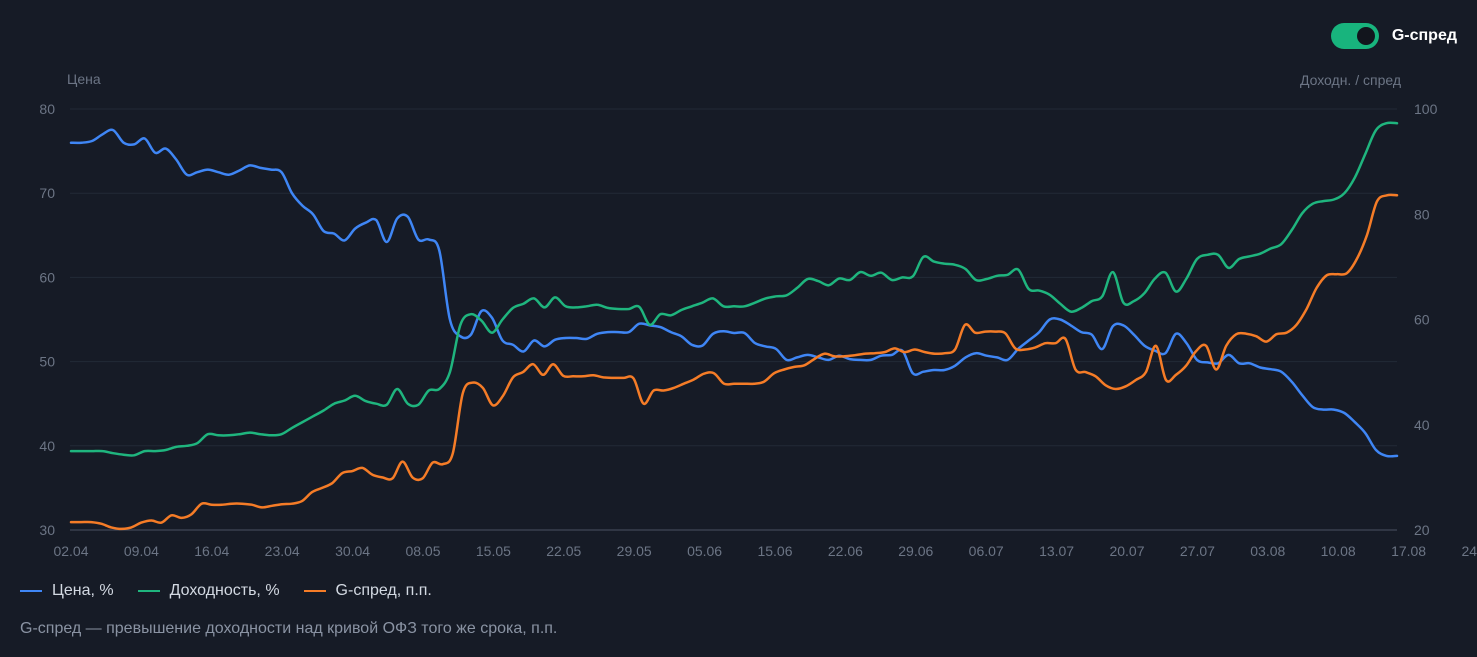 The height and width of the screenshot is (657, 1477). What do you see at coordinates (1422, 530) in the screenshot?
I see `right-tick-label: 20` at bounding box center [1422, 530].